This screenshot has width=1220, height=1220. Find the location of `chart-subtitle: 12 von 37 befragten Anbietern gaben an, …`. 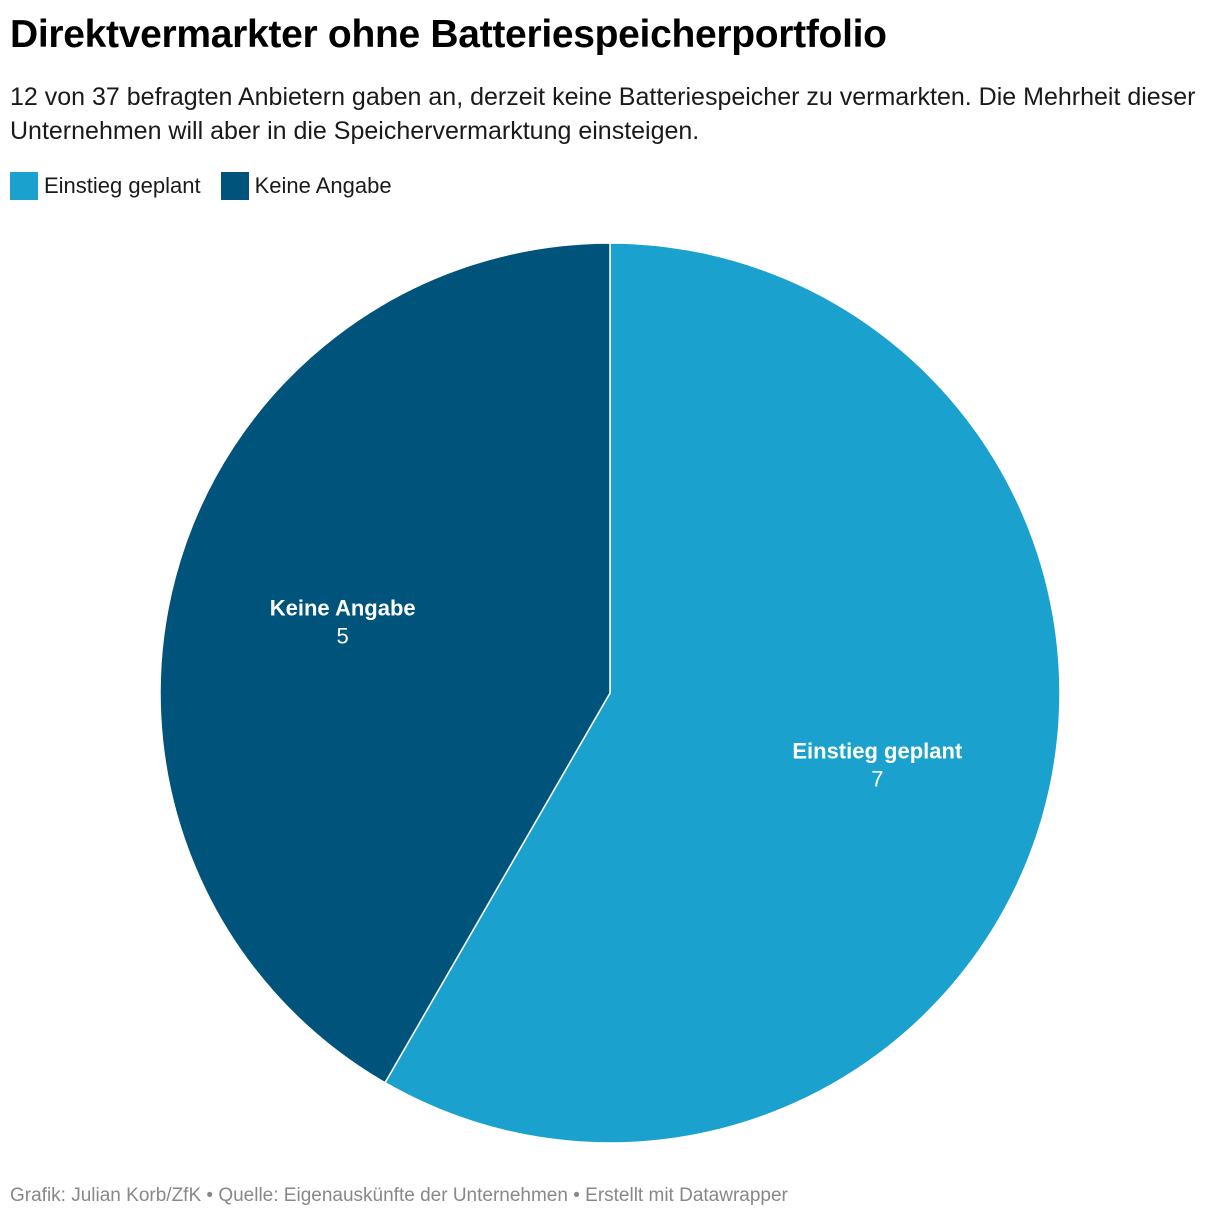

chart-subtitle: 12 von 37 befragten Anbietern gaben an, … is located at coordinates (603, 114).